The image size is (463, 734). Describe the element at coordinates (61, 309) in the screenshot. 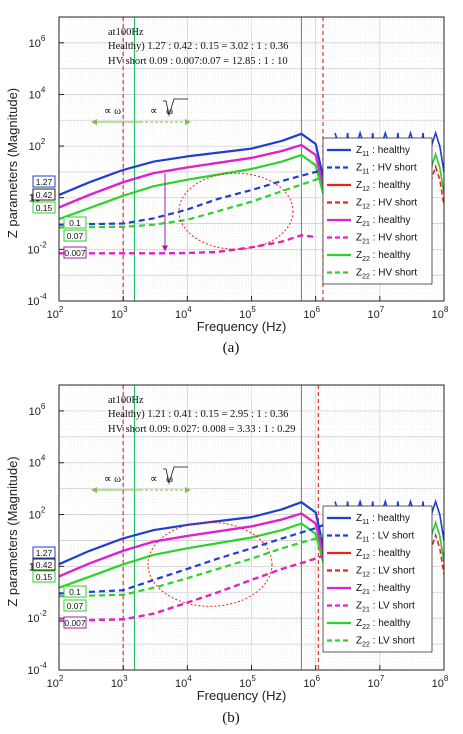

I see `tick-exponent: 2` at that location.